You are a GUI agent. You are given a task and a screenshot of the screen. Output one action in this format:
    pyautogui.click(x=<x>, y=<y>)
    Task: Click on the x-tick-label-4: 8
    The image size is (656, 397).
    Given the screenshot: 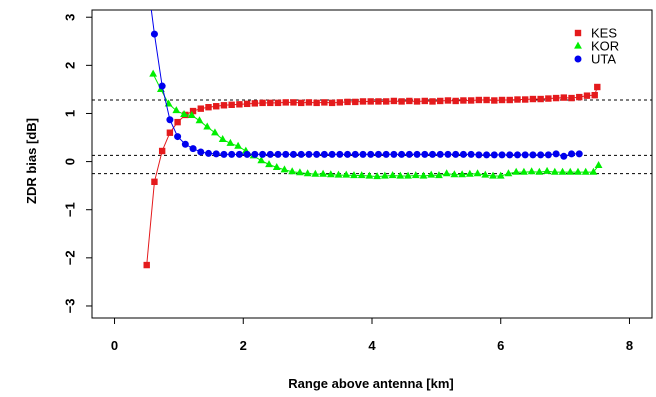 What is the action you would take?
    pyautogui.click(x=629, y=345)
    